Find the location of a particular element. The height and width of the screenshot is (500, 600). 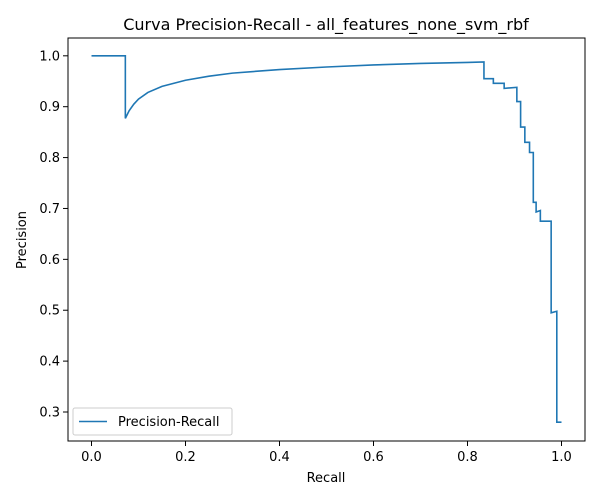

legend-box is located at coordinates (152, 421).